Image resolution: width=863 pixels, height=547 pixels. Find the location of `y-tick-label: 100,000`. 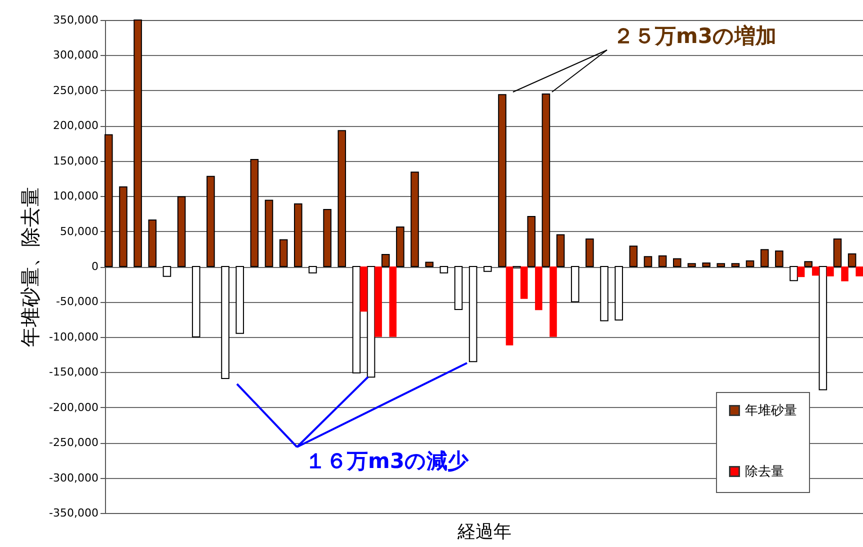

y-tick-label: 100,000 is located at coordinates (75, 196).